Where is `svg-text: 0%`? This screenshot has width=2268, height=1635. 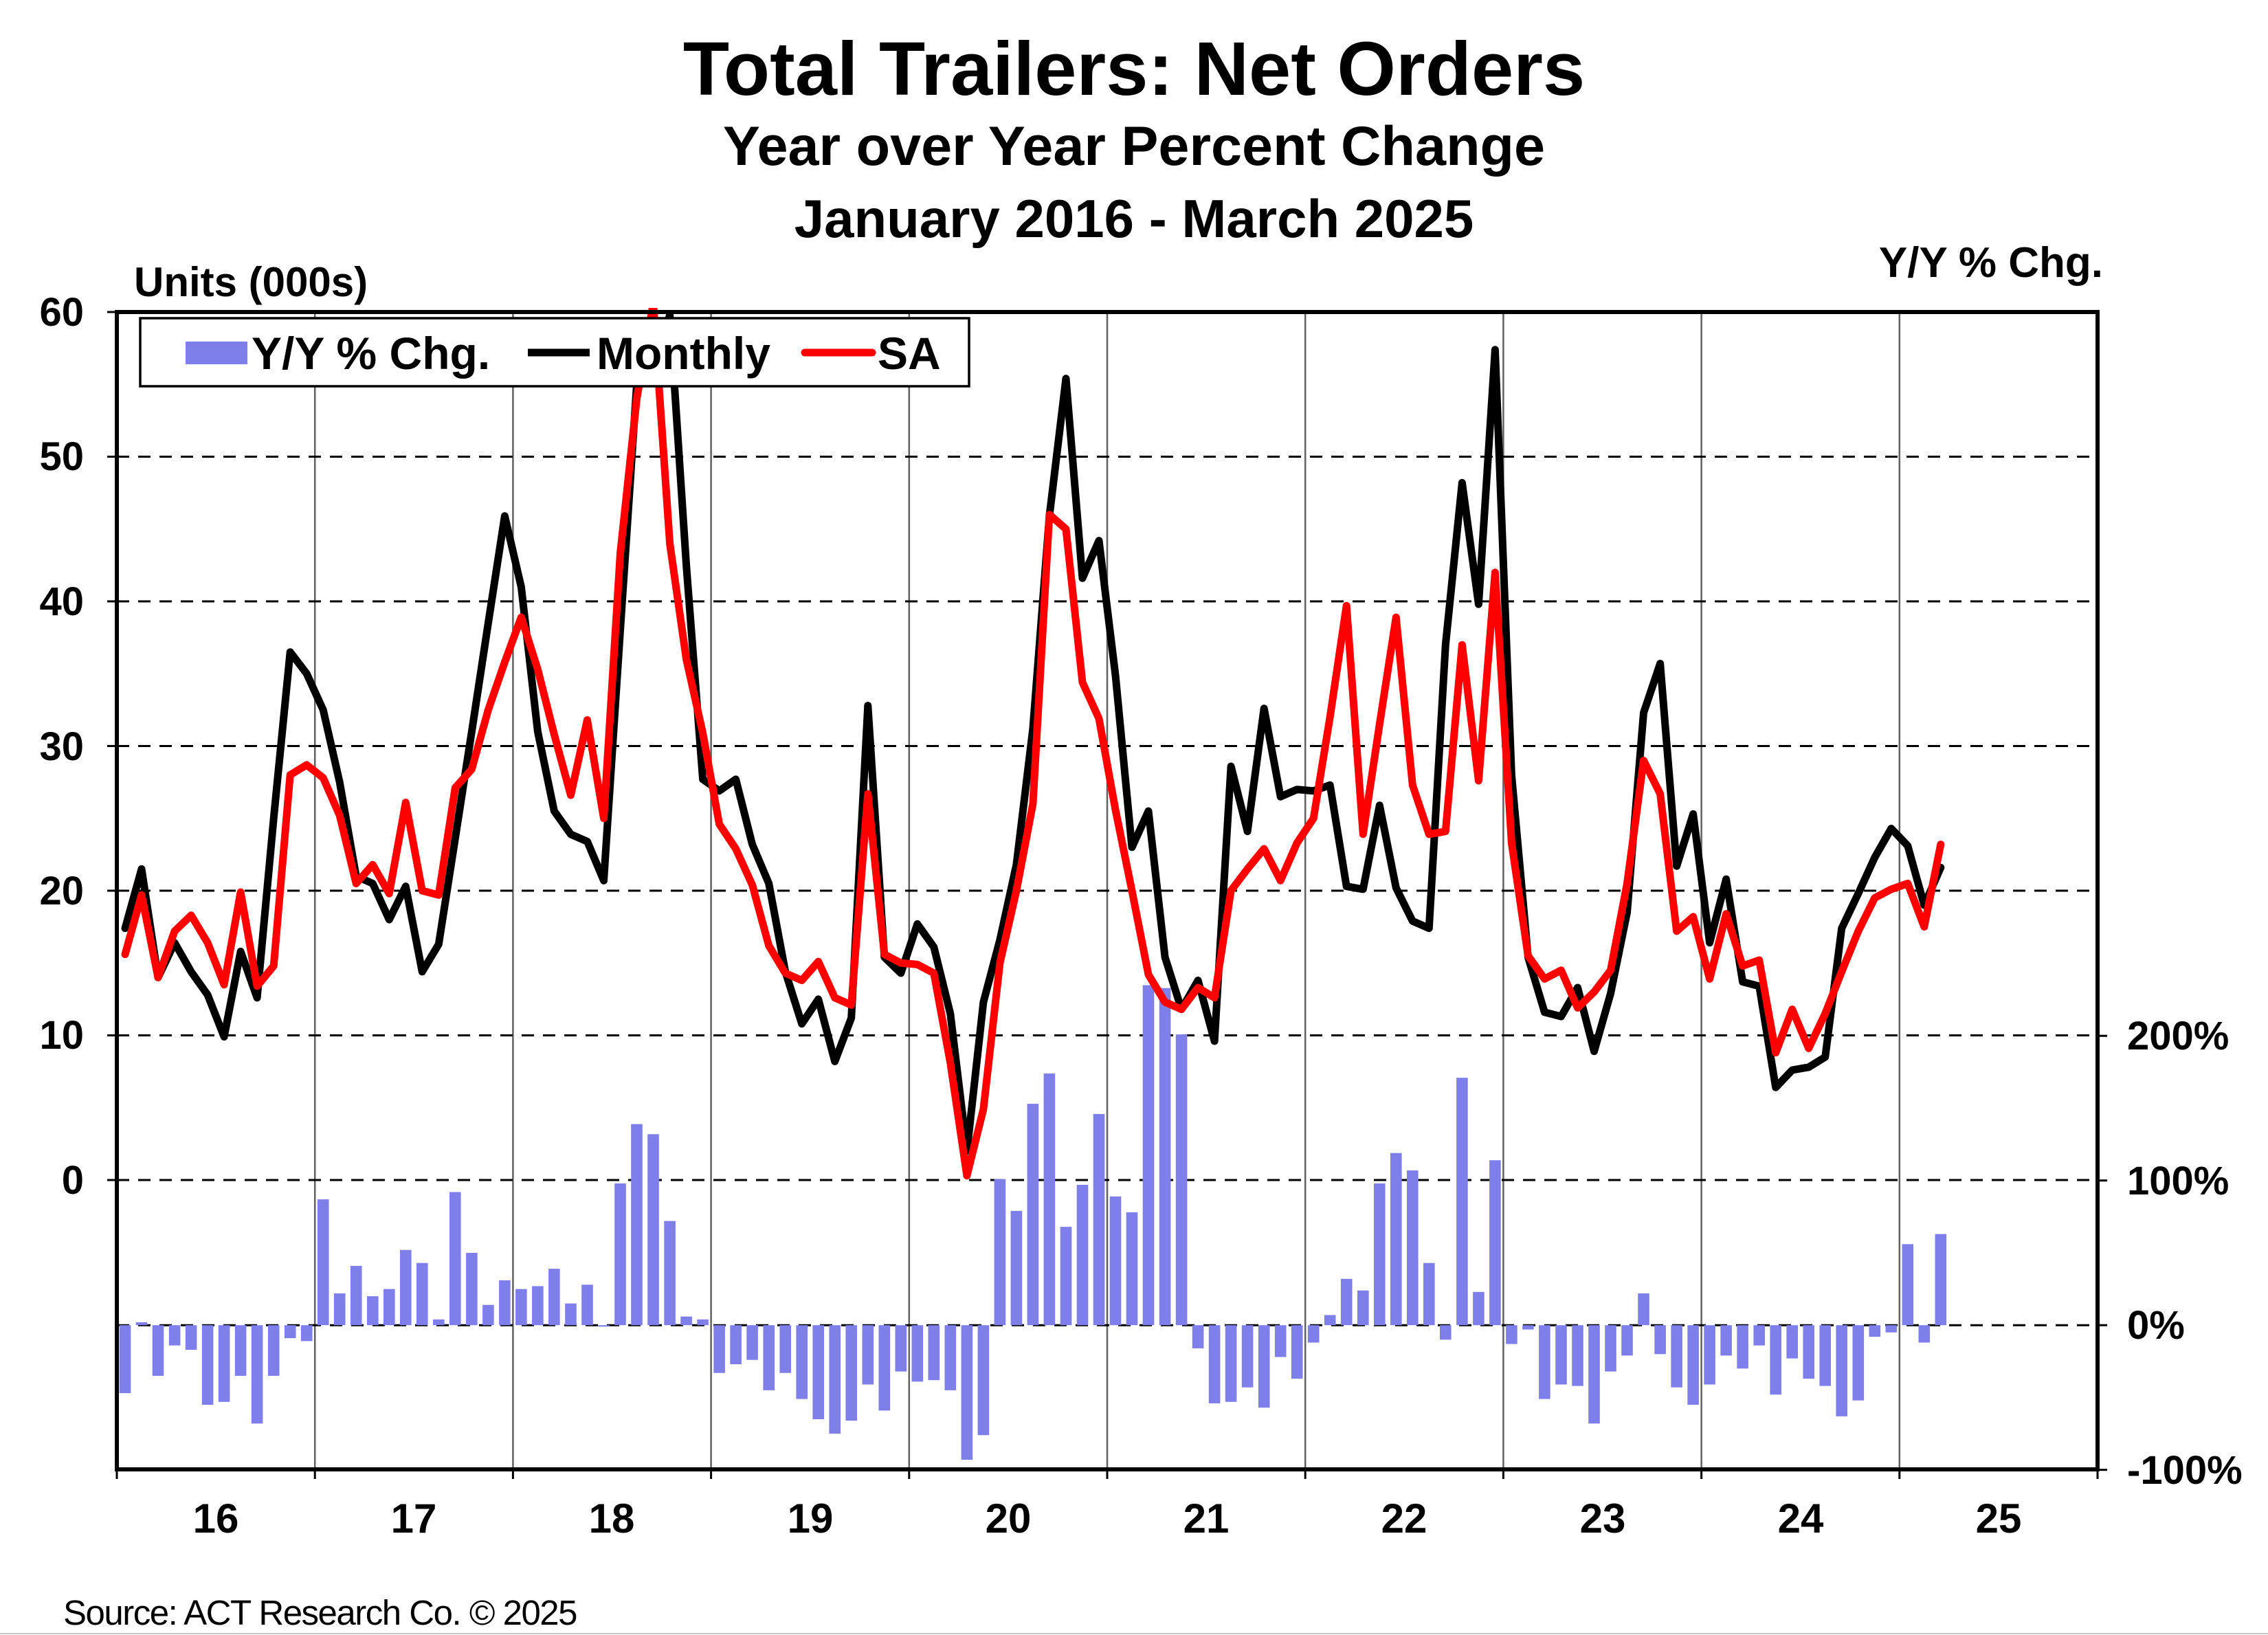 svg-text: 0% is located at coordinates (2156, 1325).